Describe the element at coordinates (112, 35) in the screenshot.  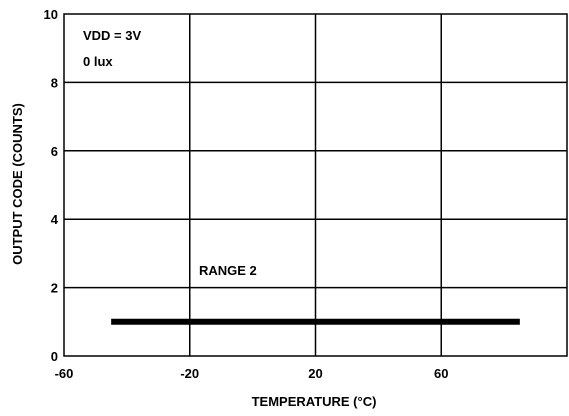
I see `condition-vdd: VDD = 3V` at that location.